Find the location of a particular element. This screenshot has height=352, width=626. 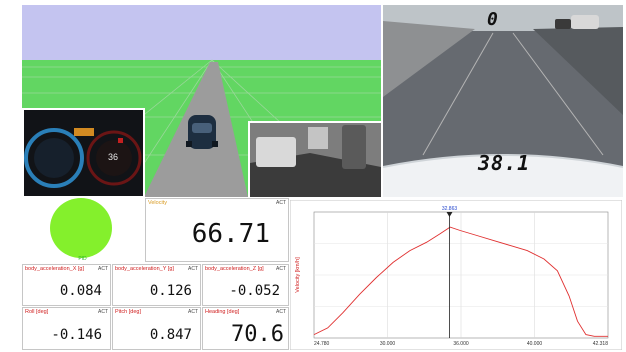

pitch-panel: Pitch [deg] ACT 0.847 is located at coordinates (156, 328).